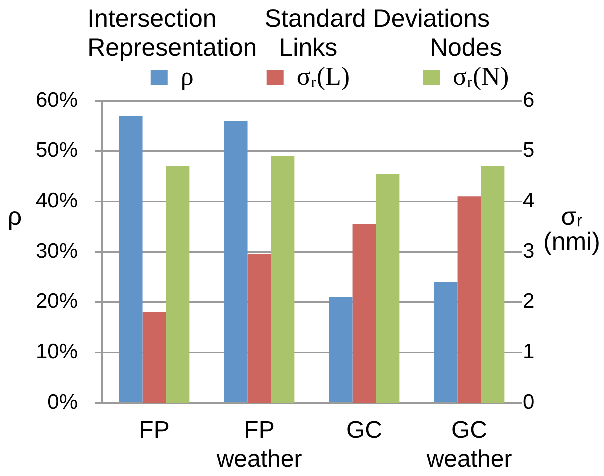  Describe the element at coordinates (529, 200) in the screenshot. I see `y2-tick-label: 4` at that location.